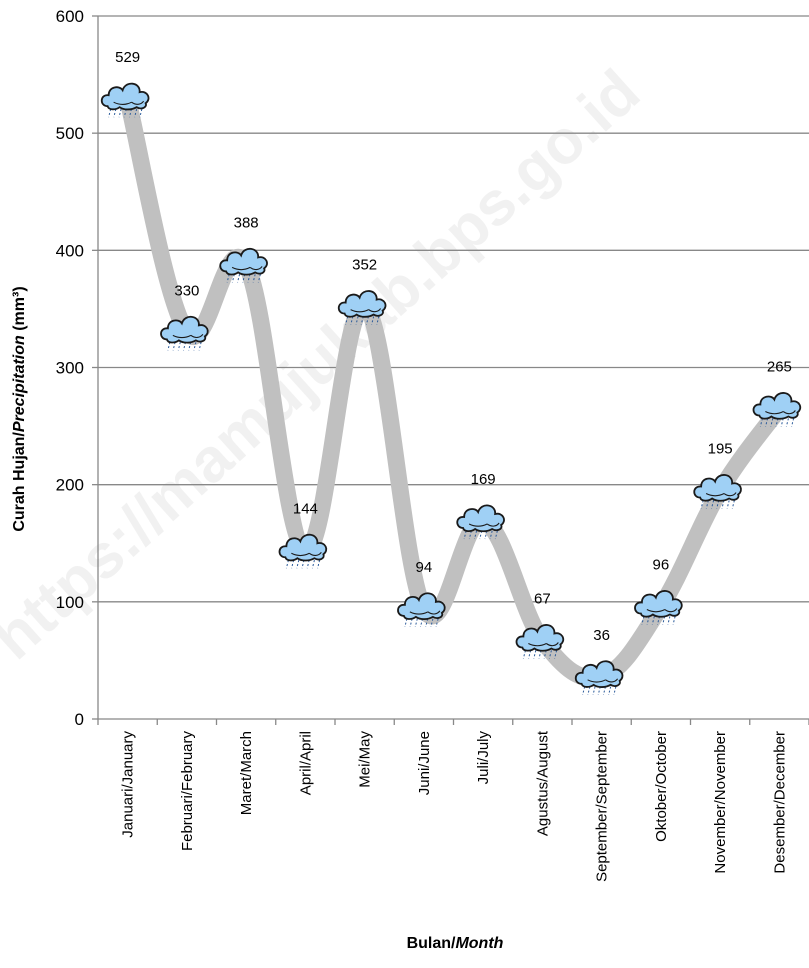 This screenshot has height=968, width=809. What do you see at coordinates (305, 508) in the screenshot?
I see `data-label: 144` at bounding box center [305, 508].